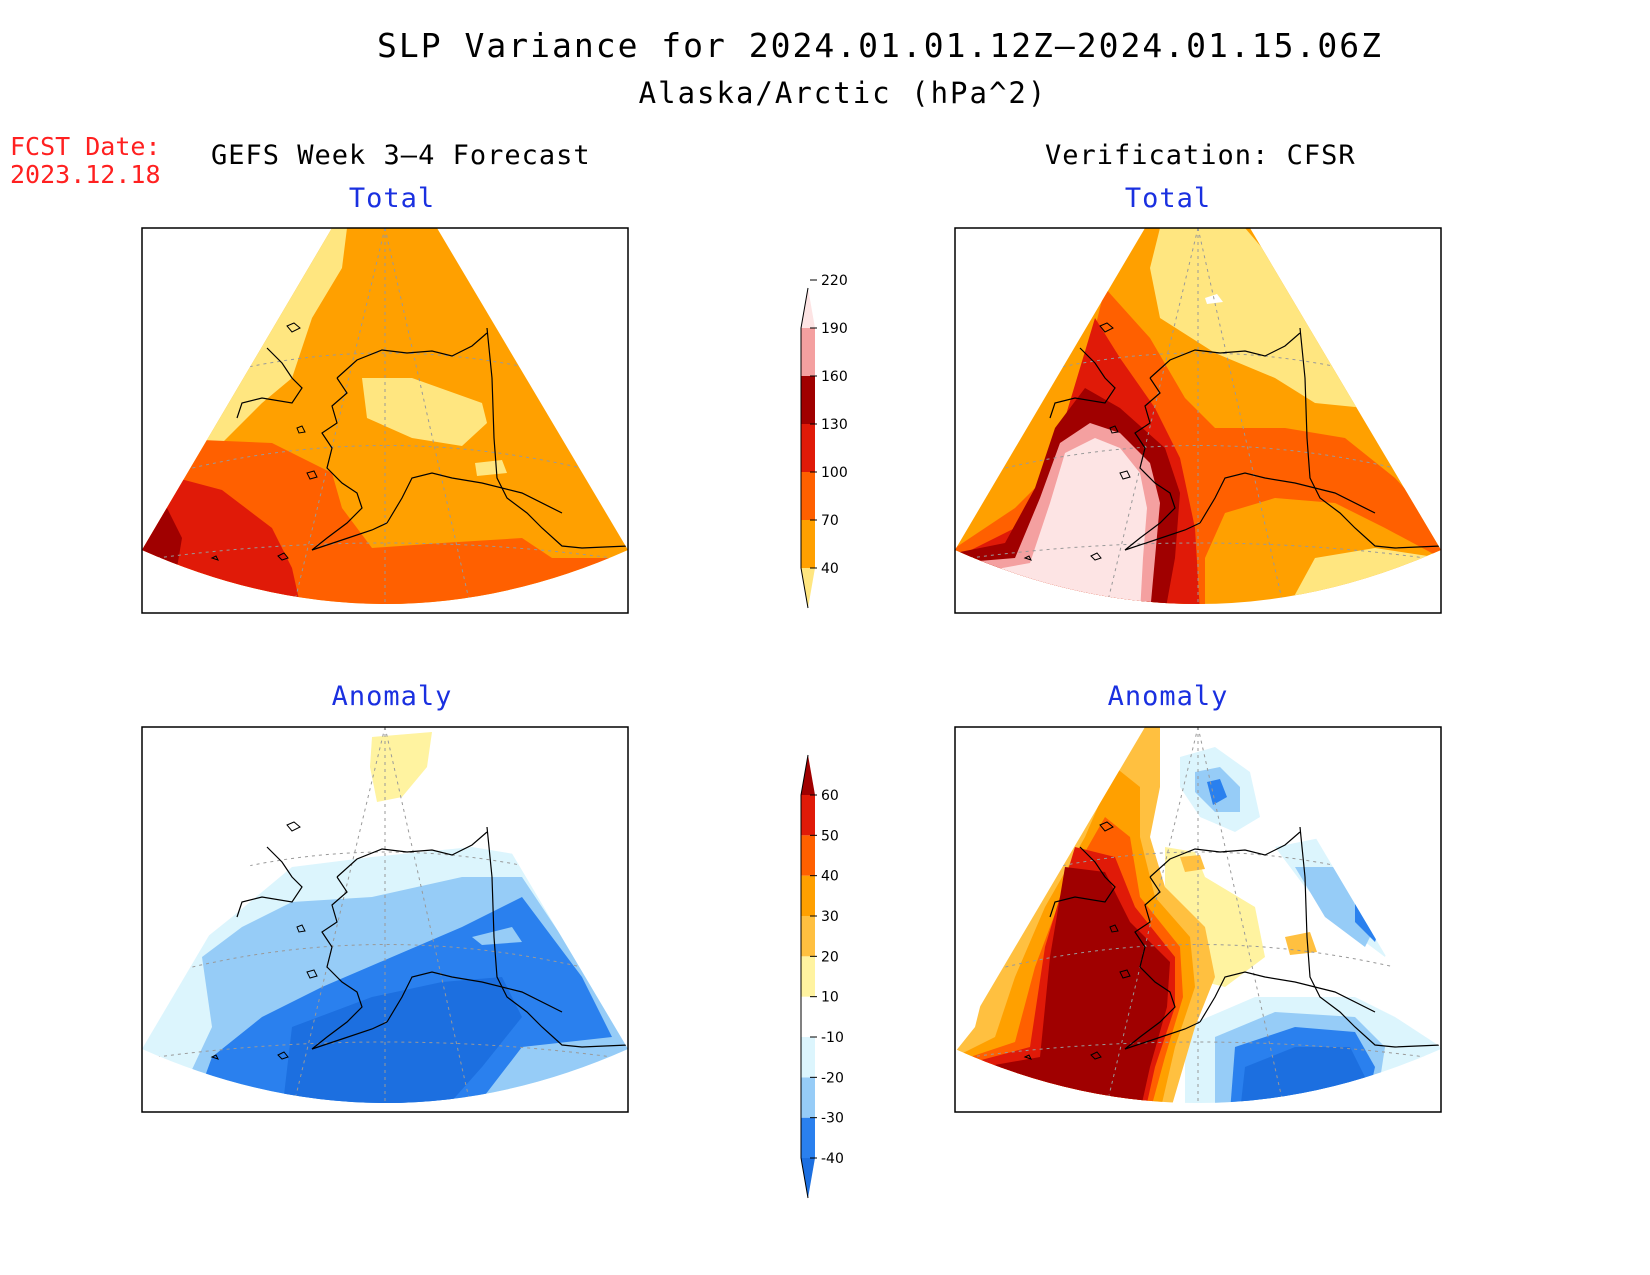  What do you see at coordinates (1061, 521) in the screenshot?
I see `field-light-pink` at bounding box center [1061, 521].